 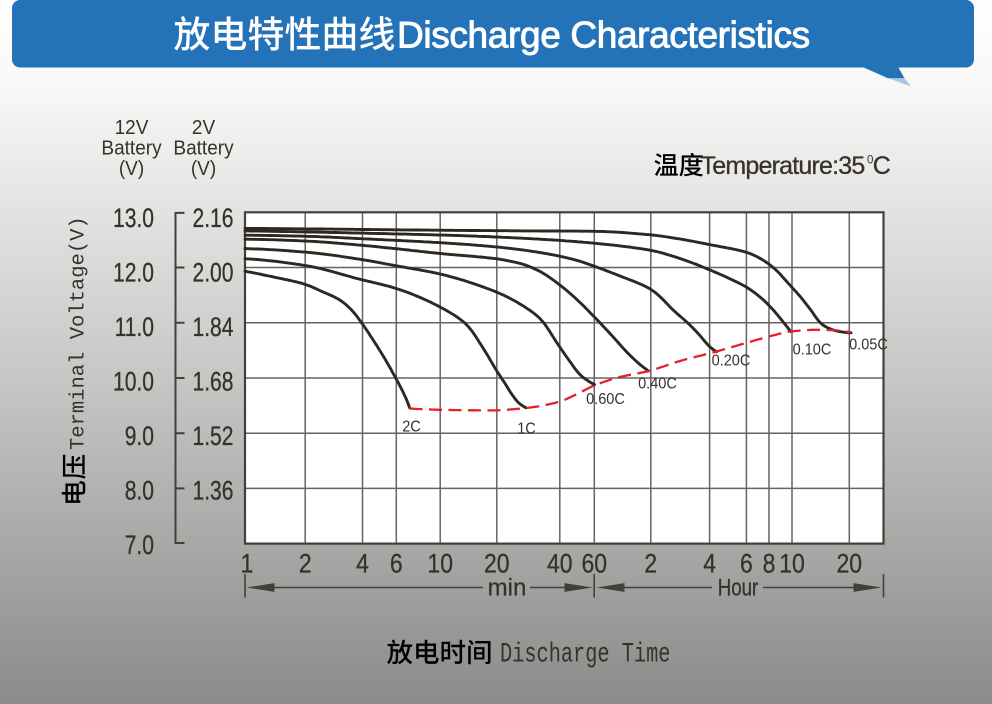 I want to click on svg-text: 1.52, so click(x=213, y=437).